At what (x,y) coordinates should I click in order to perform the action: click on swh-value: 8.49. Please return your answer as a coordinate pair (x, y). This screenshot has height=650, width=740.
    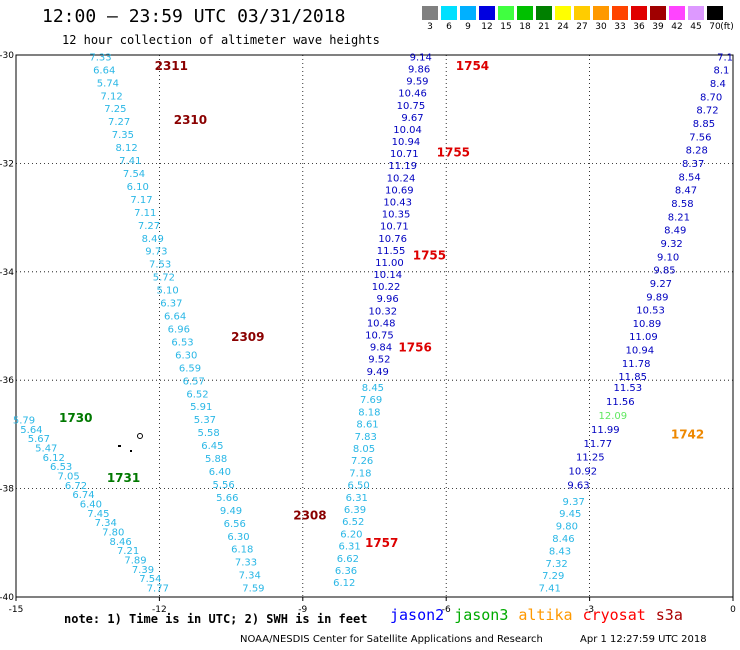
    Looking at the image, I should click on (675, 231).